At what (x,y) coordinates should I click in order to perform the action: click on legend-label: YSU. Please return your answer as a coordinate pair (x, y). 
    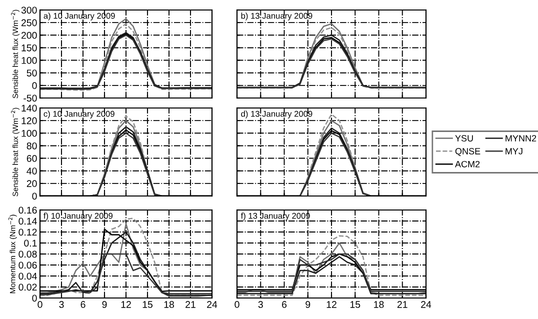
    Looking at the image, I should click on (464, 138).